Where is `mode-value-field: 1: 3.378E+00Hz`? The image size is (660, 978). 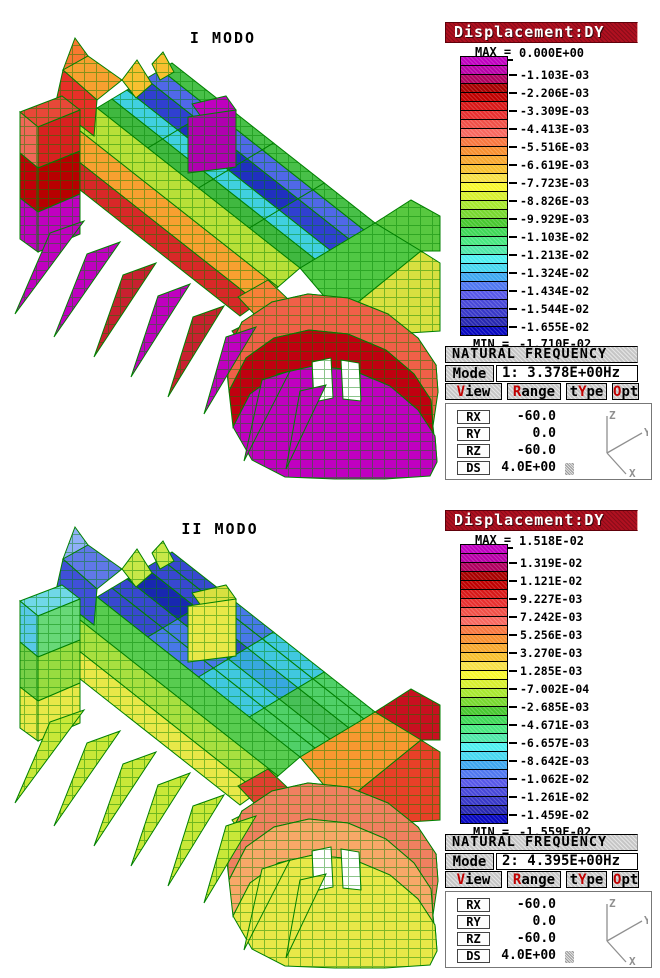
mode-value-field: 1: 3.378E+00Hz is located at coordinates (567, 373).